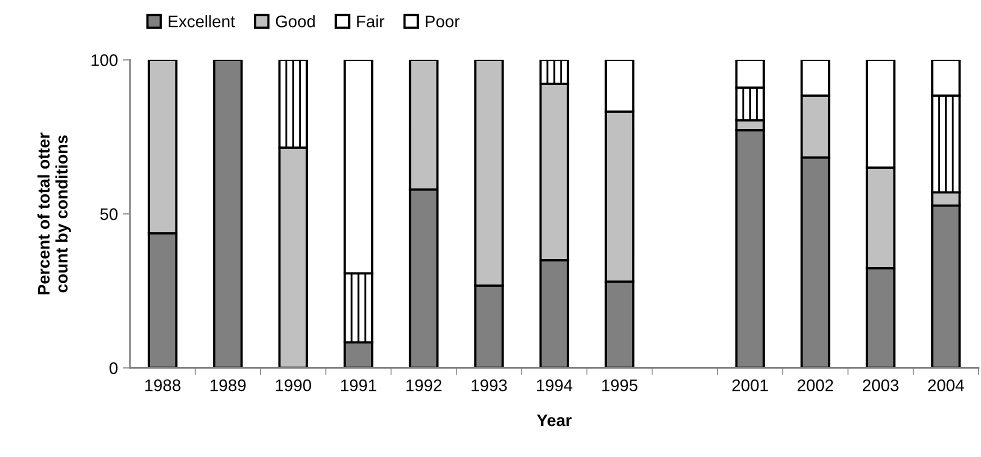 The height and width of the screenshot is (457, 981). I want to click on x-tick-label: 1991, so click(358, 385).